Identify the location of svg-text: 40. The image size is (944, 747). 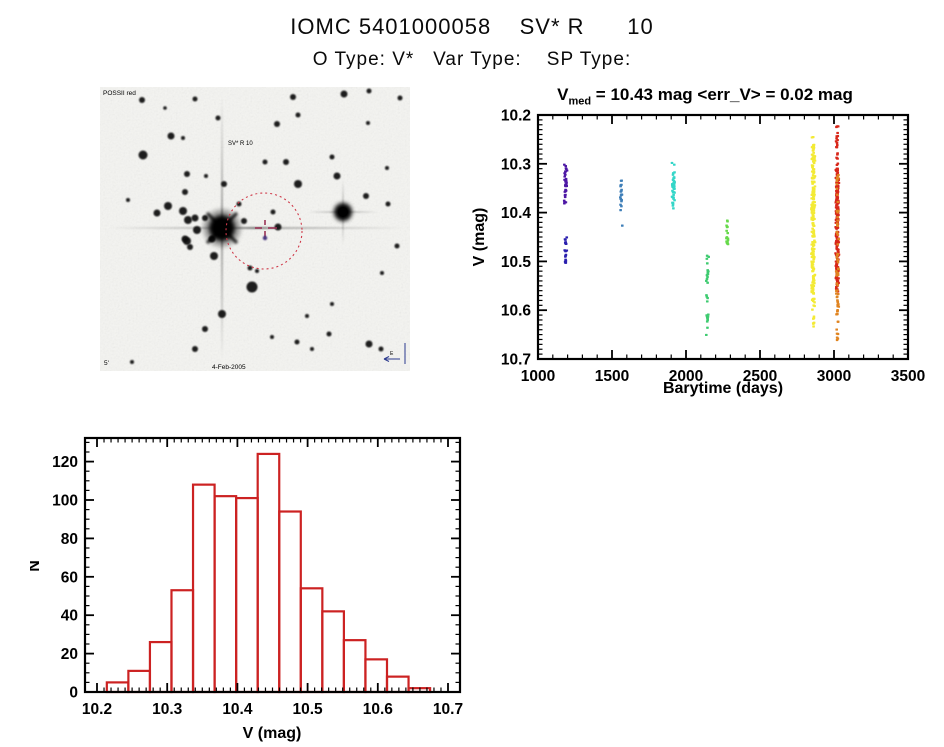
(69, 616).